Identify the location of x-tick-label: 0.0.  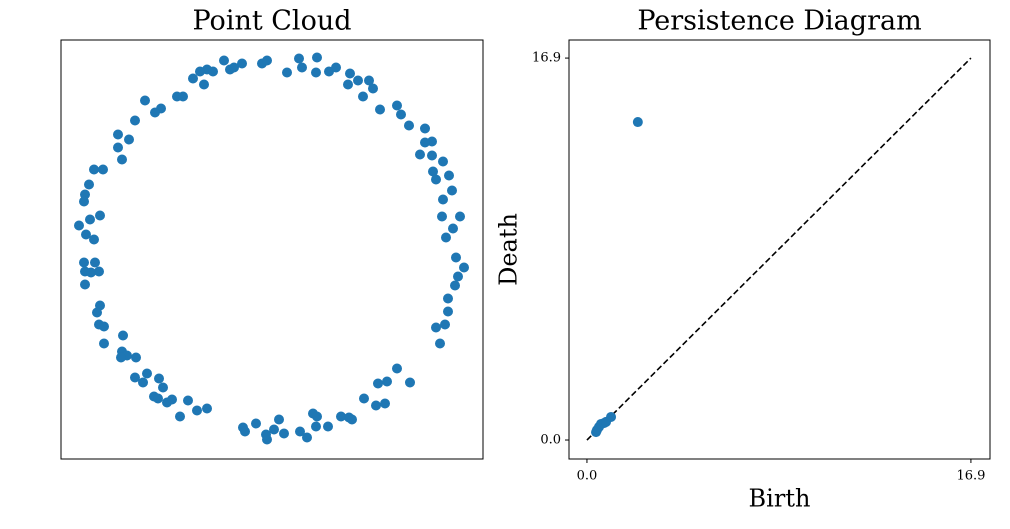
(587, 476).